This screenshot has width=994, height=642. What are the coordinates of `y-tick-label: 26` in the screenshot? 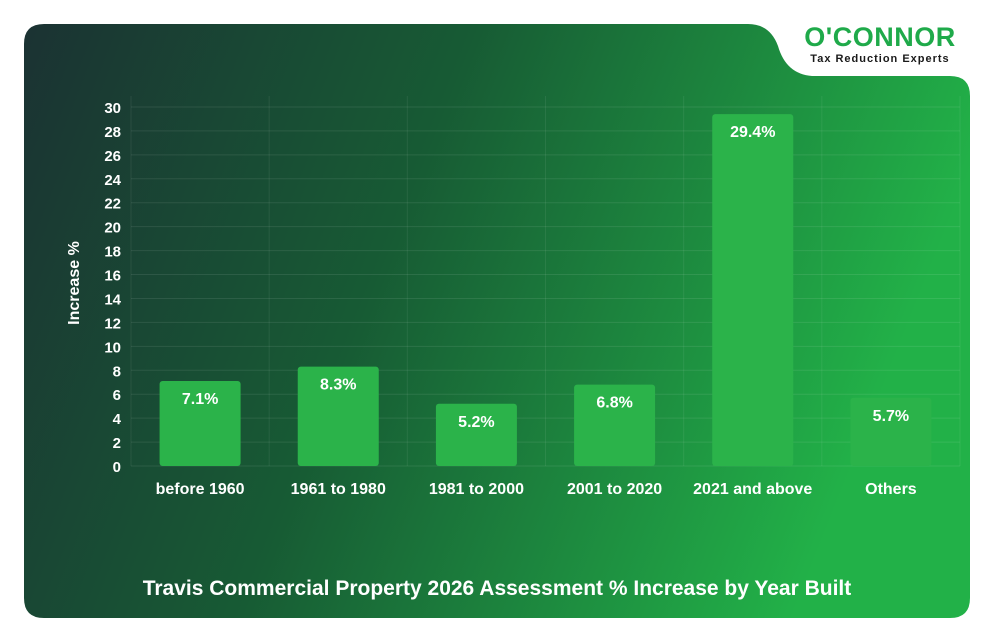 It's located at (112, 156).